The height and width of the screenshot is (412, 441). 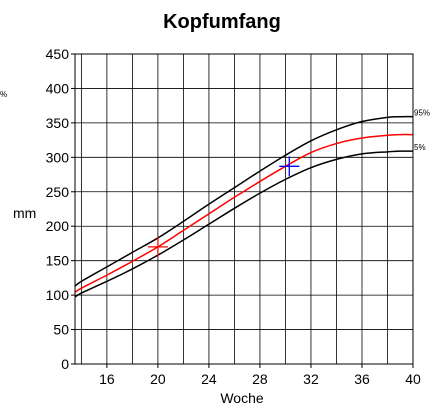 I want to click on y-tick-label: 300, so click(x=58, y=157).